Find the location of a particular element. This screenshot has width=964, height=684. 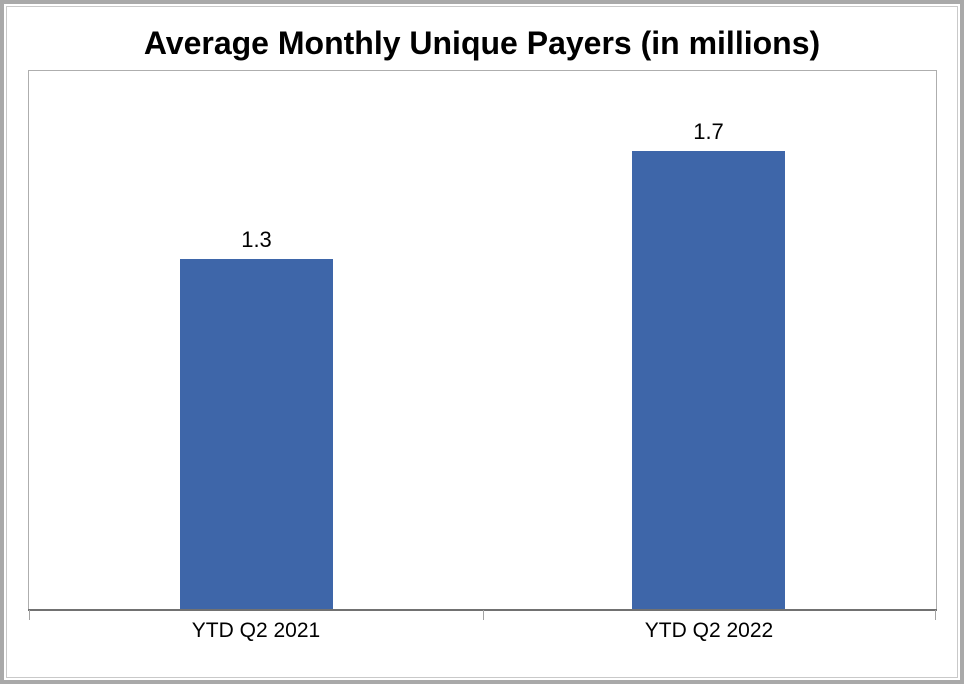

x-axis-tick-left is located at coordinates (29, 615).